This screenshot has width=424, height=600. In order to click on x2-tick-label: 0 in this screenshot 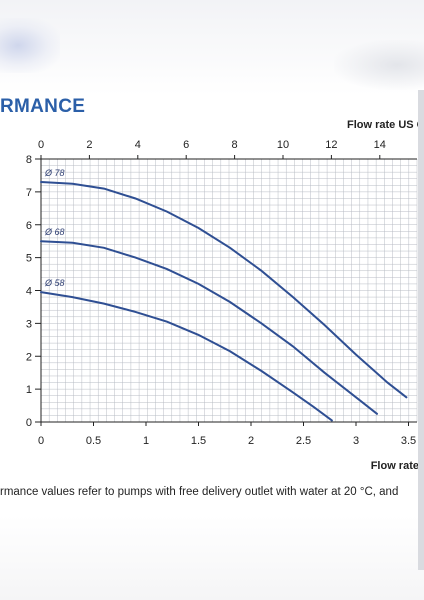, I will do `click(41, 145)`.